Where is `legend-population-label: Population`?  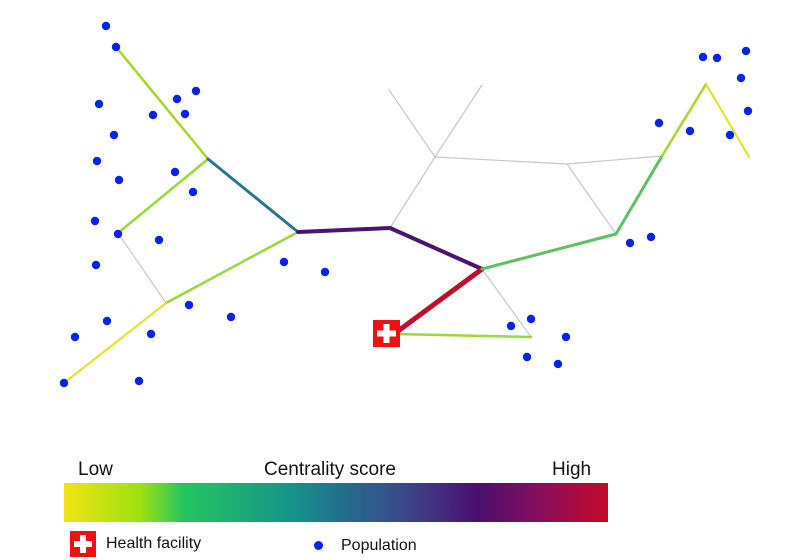
legend-population-label: Population is located at coordinates (379, 545).